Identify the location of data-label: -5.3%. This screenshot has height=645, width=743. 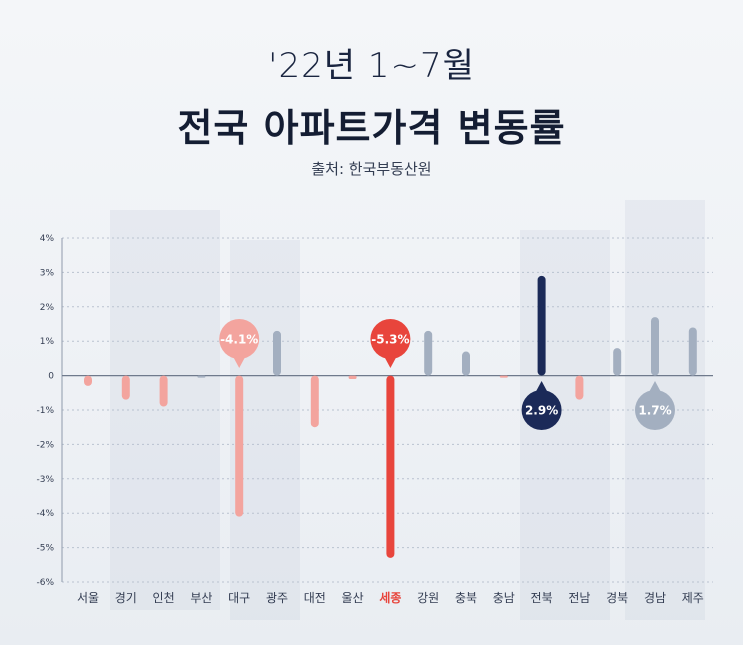
(390, 340).